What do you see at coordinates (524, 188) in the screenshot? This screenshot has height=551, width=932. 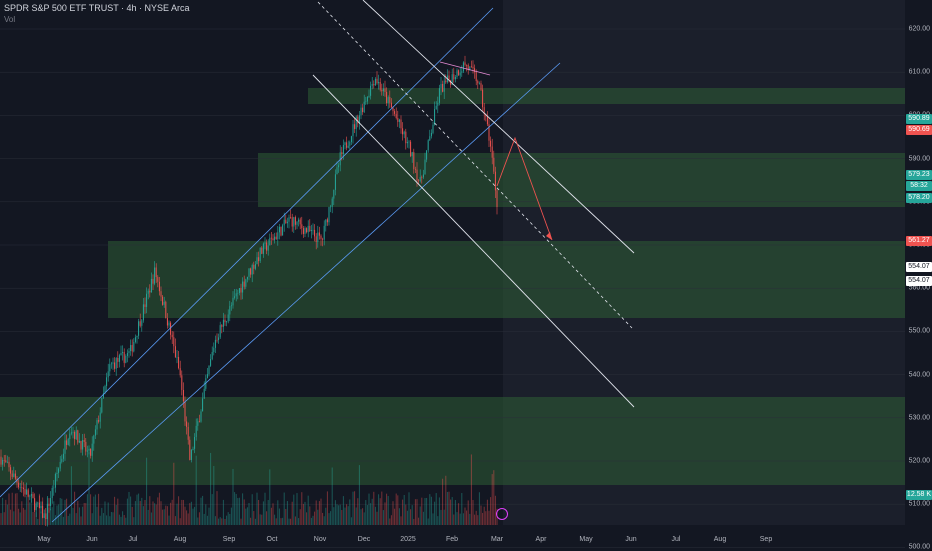 I see `projection-arrow` at bounding box center [524, 188].